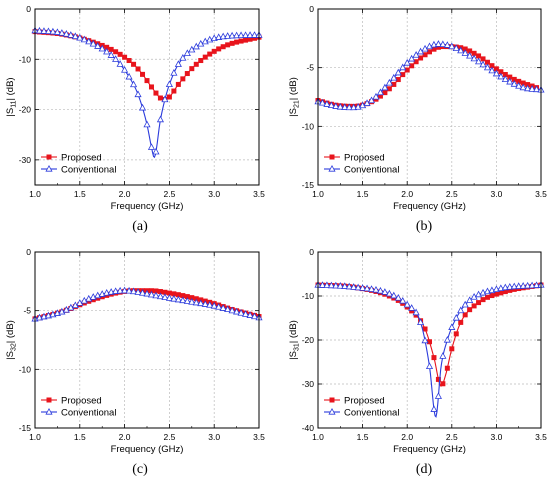  I want to click on y-axis-label-main: |S, so click(293, 112).